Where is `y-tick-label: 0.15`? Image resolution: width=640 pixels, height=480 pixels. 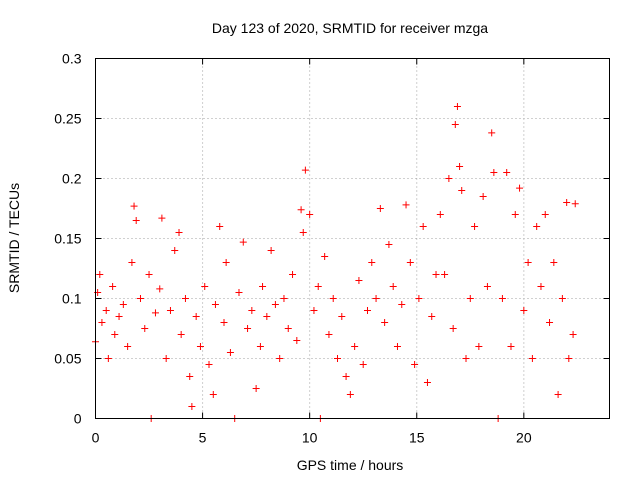
y-tick-label: 0.15 is located at coordinates (67, 239).